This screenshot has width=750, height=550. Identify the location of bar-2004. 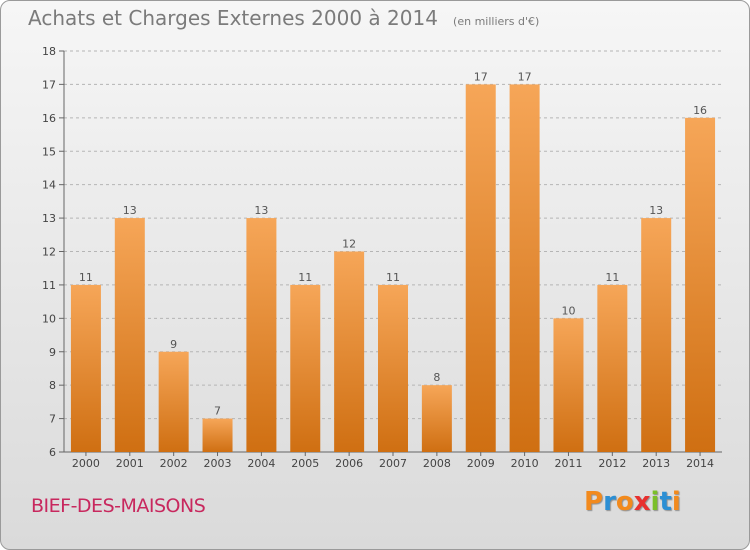
(261, 335).